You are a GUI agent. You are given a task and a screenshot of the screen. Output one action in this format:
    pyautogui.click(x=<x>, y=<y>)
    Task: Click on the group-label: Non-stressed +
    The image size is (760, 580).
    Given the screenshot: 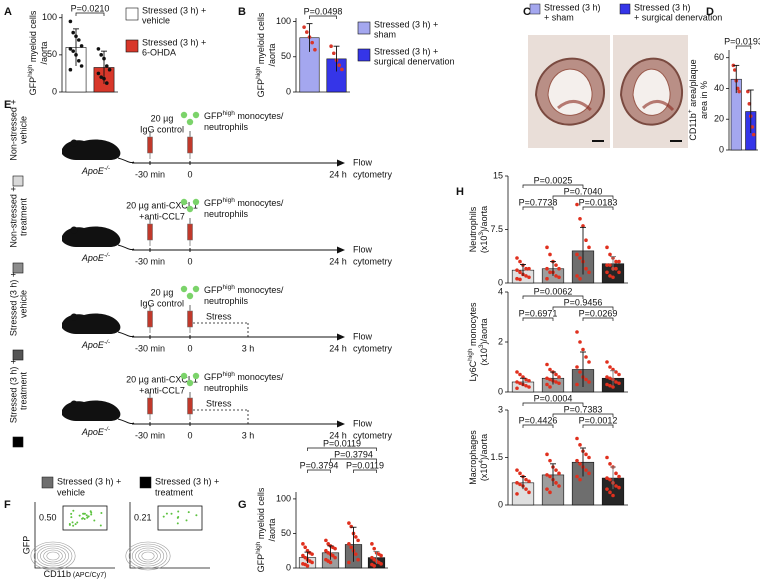 What is the action you would take?
    pyautogui.click(x=13, y=216)
    